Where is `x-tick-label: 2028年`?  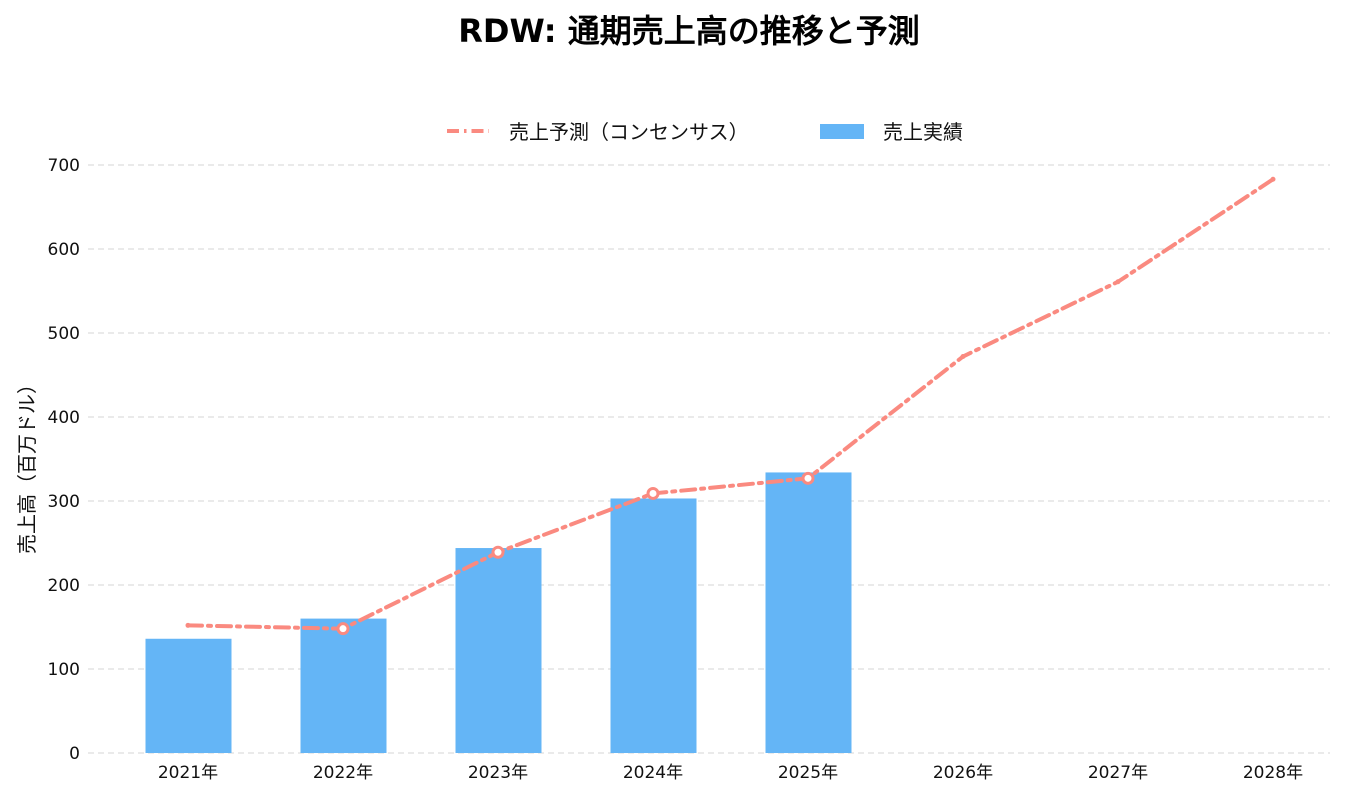
x-tick-label: 2028年 is located at coordinates (1273, 773).